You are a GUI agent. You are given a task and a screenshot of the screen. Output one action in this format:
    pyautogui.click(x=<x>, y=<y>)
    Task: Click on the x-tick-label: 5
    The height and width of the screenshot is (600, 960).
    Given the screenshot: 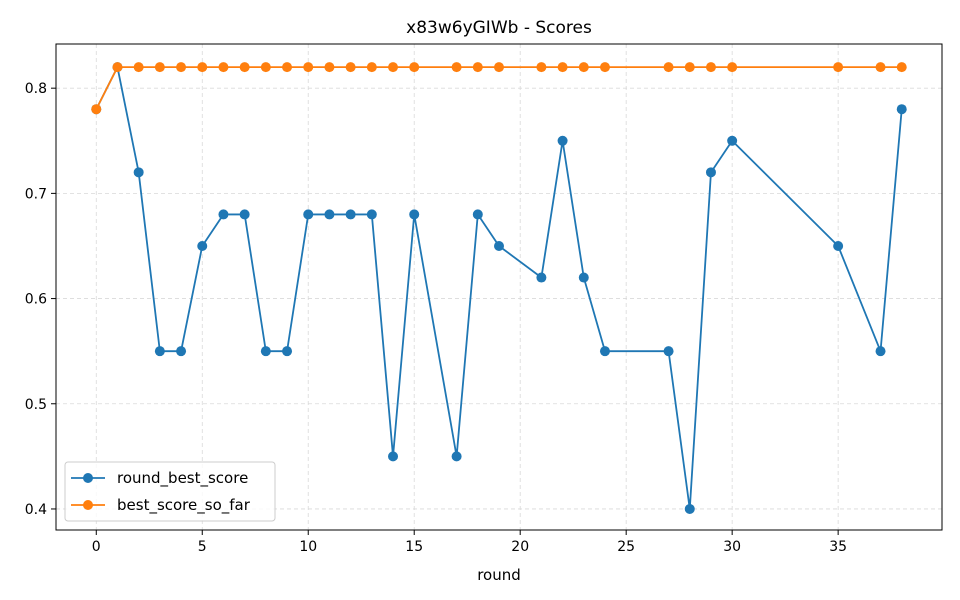 What is the action you would take?
    pyautogui.click(x=202, y=547)
    